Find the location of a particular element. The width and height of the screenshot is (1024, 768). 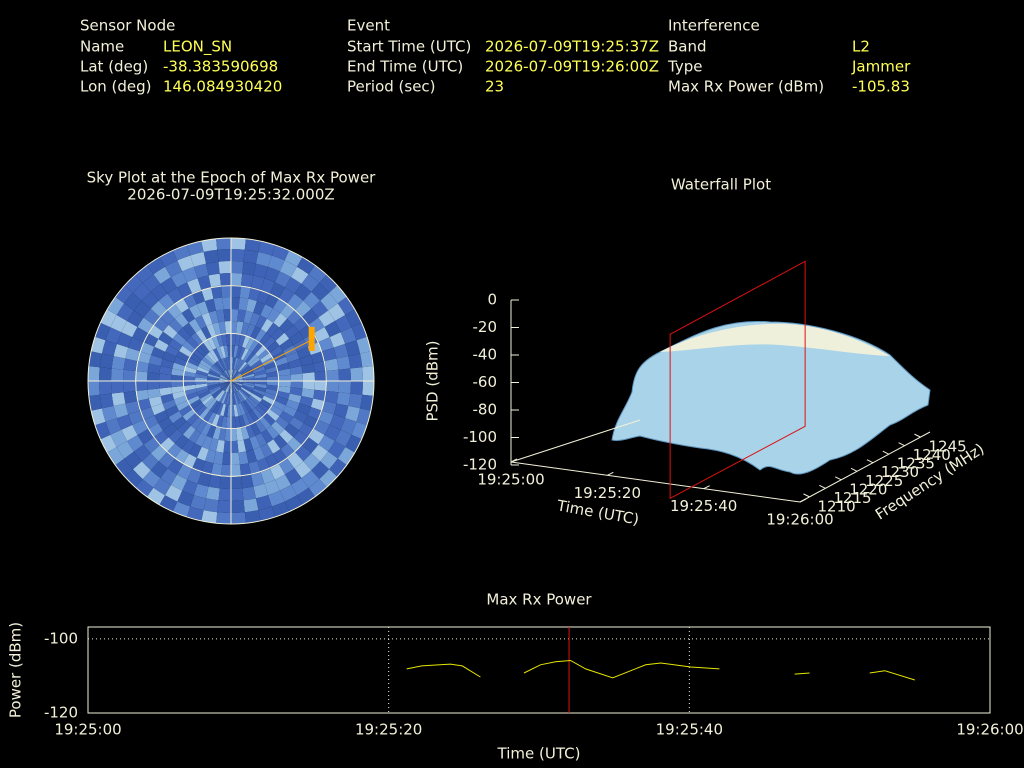

z-tick-label: -100 is located at coordinates (480, 437).